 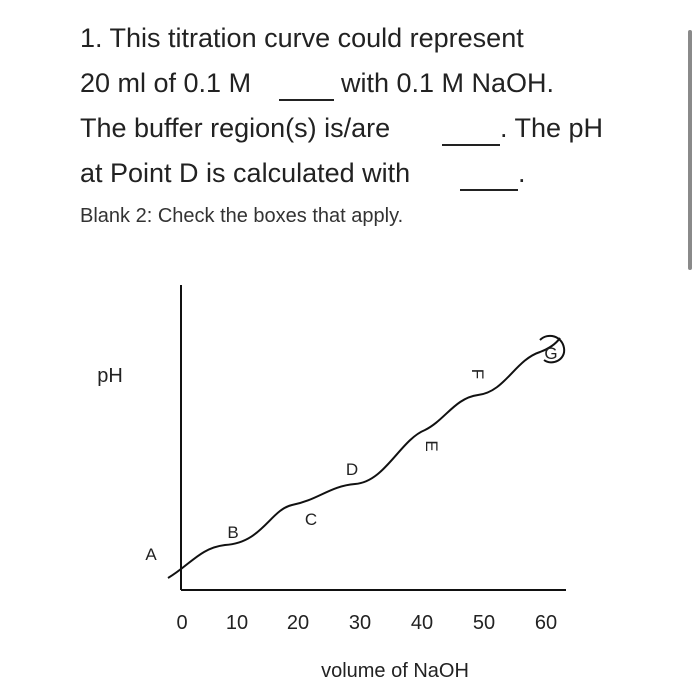 What do you see at coordinates (431, 445) in the screenshot?
I see `point-label: E` at bounding box center [431, 445].